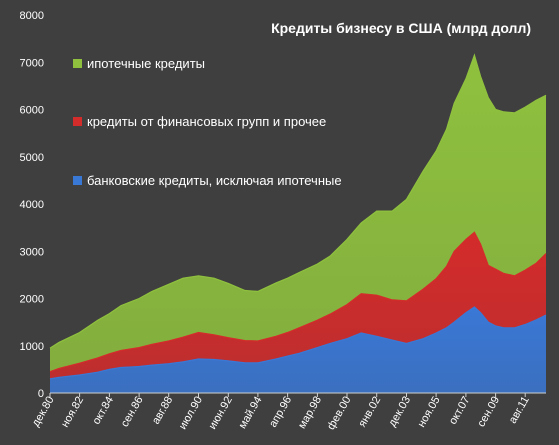 This screenshot has height=445, width=559. I want to click on x-tick-label: авг.11, so click(519, 410).